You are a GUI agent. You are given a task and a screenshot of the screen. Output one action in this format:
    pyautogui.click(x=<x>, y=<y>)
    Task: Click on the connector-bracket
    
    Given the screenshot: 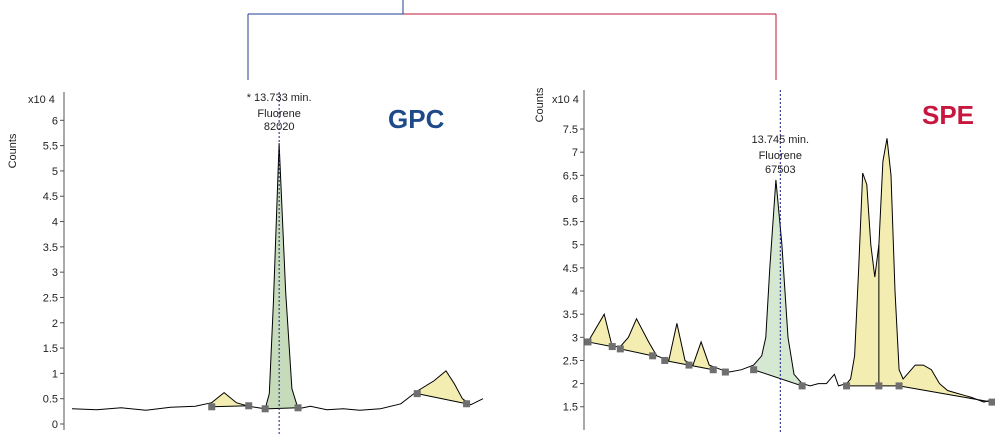 What is the action you would take?
    pyautogui.click(x=512, y=44)
    